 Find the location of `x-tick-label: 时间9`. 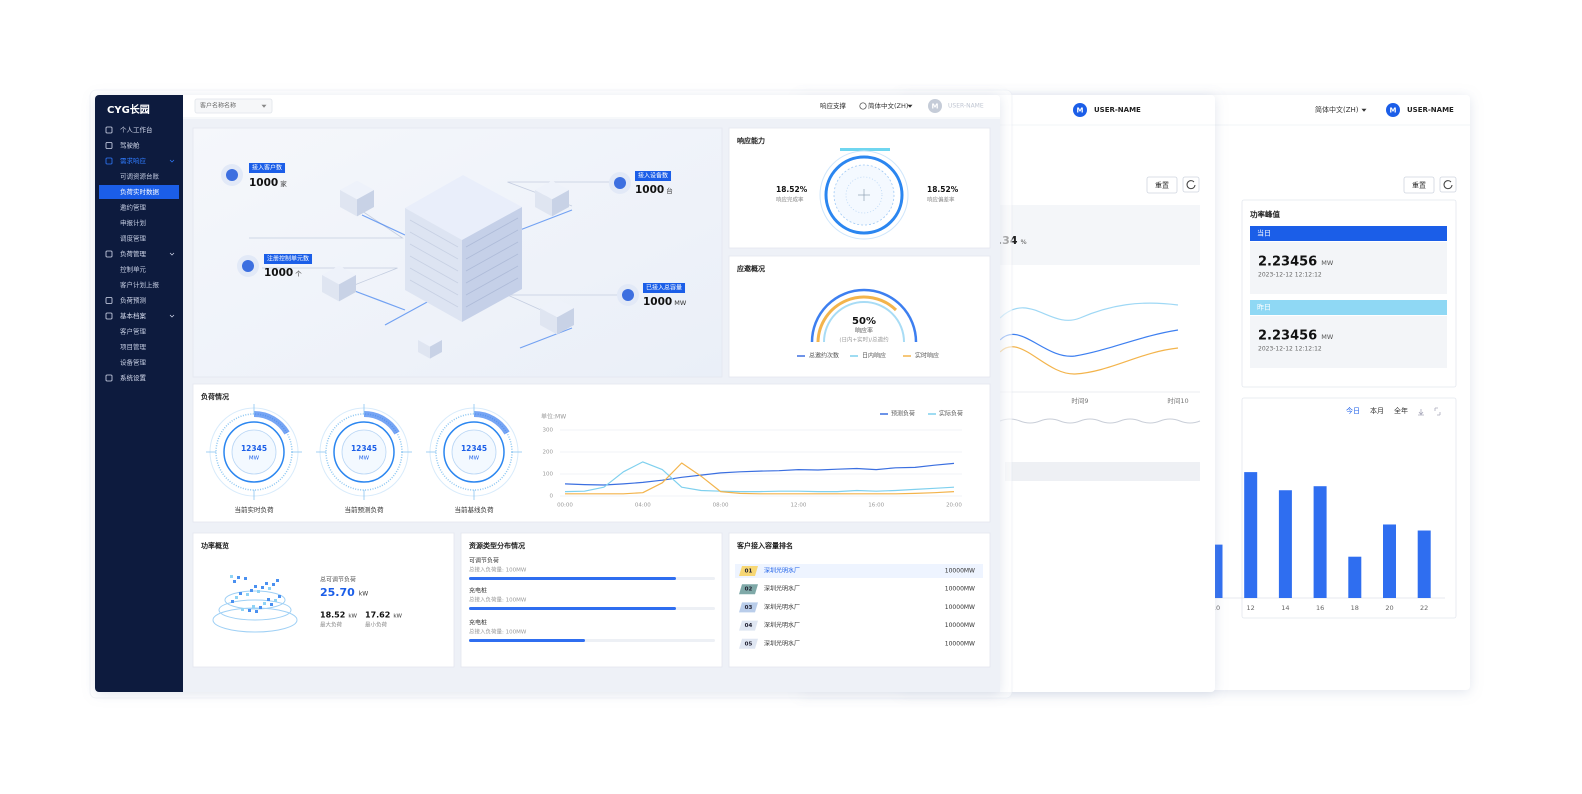

x-tick-label: 时间9 is located at coordinates (1079, 400).